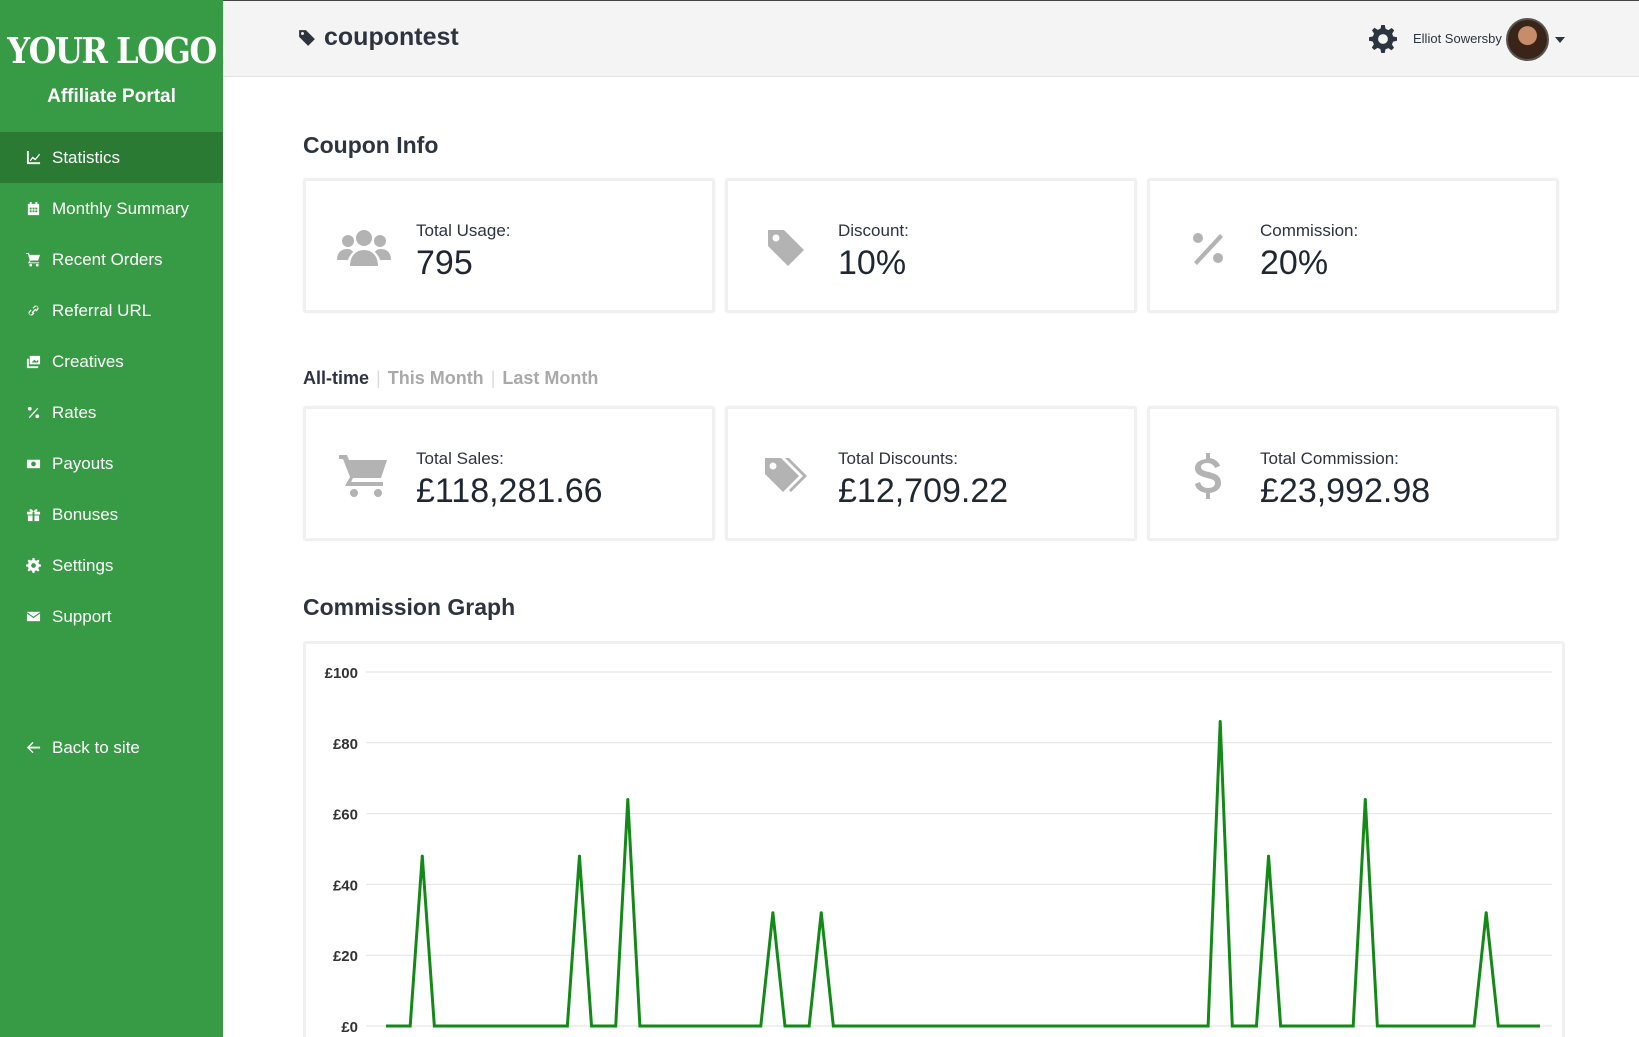 This screenshot has width=1639, height=1037. What do you see at coordinates (96, 747) in the screenshot?
I see `back-to-site-label: Back to site` at bounding box center [96, 747].